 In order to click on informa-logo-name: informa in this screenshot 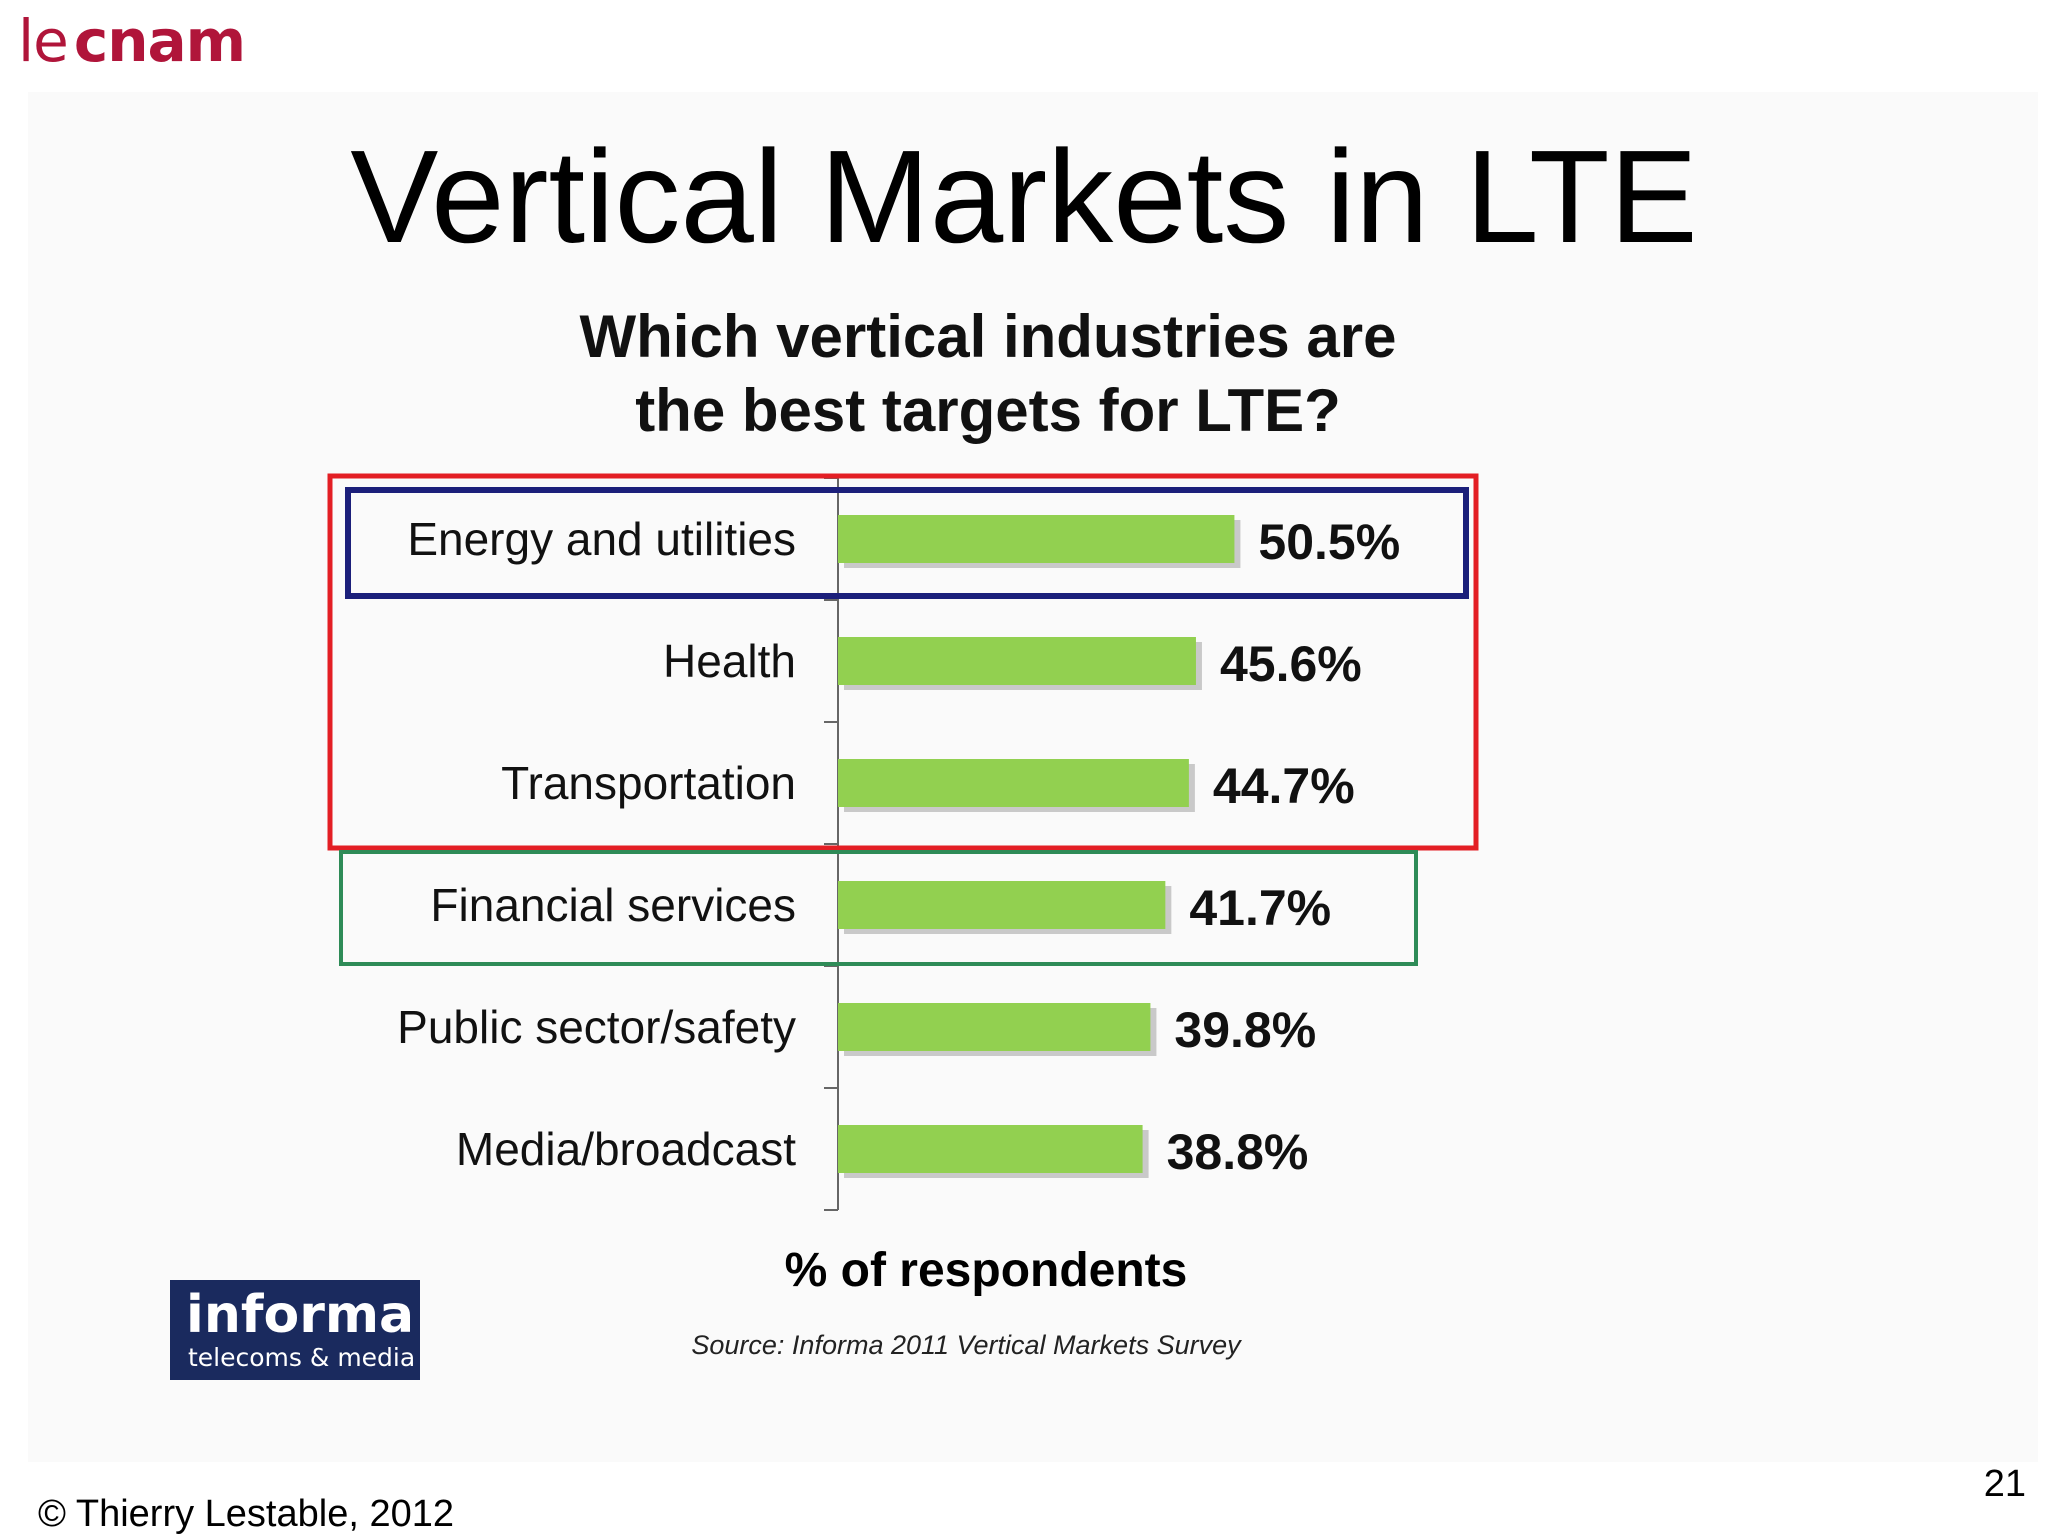, I will do `click(300, 1315)`.